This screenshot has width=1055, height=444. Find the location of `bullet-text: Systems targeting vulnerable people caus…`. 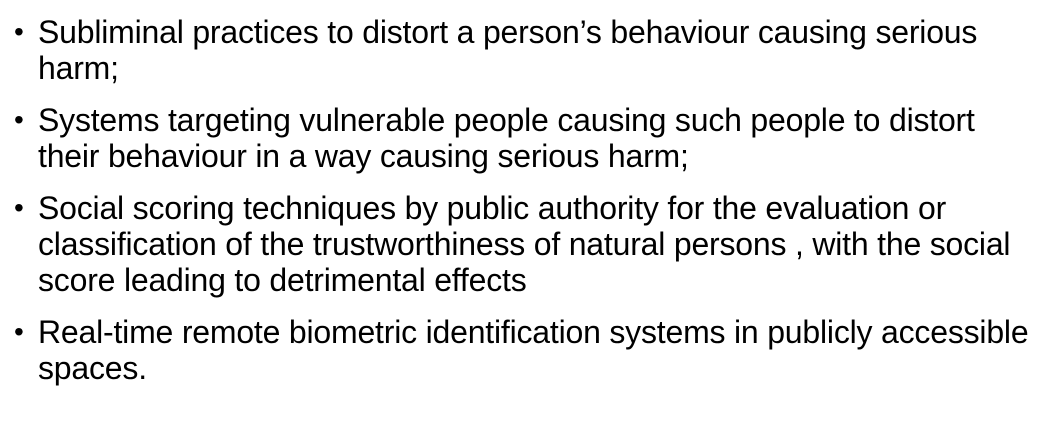

bullet-text: Systems targeting vulnerable people caus… is located at coordinates (506, 138).